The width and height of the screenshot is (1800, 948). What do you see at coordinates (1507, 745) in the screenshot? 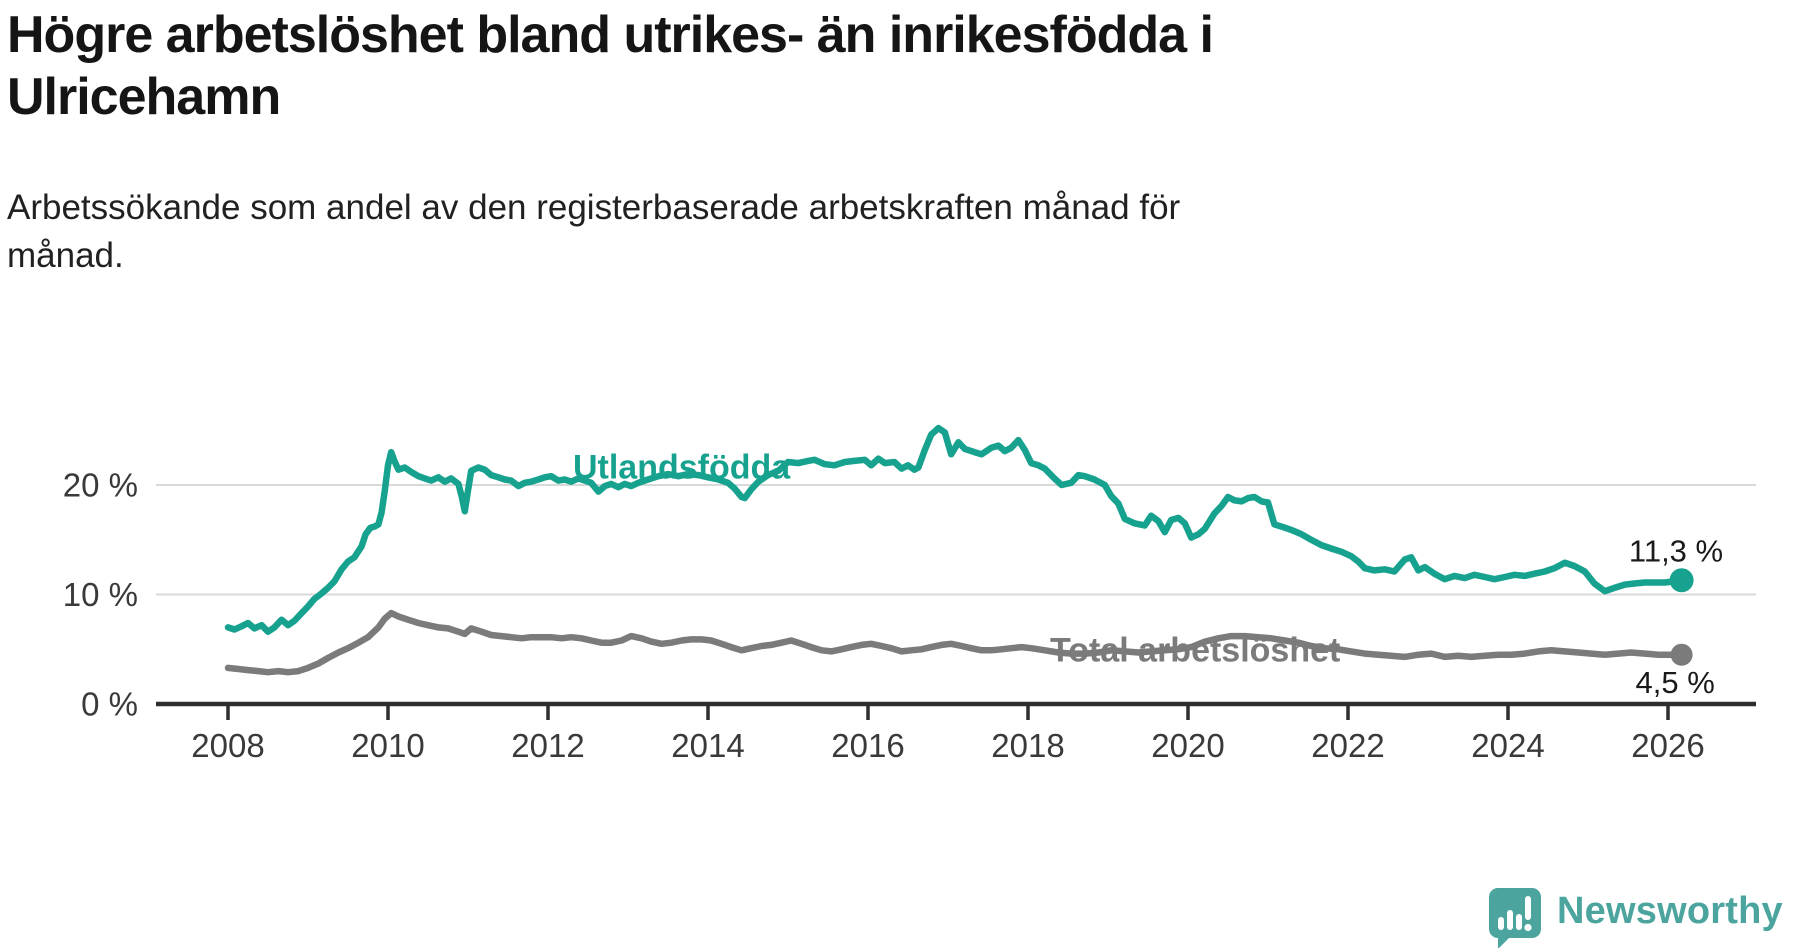
I see `x-tick-label-2024: 2024` at bounding box center [1507, 745].